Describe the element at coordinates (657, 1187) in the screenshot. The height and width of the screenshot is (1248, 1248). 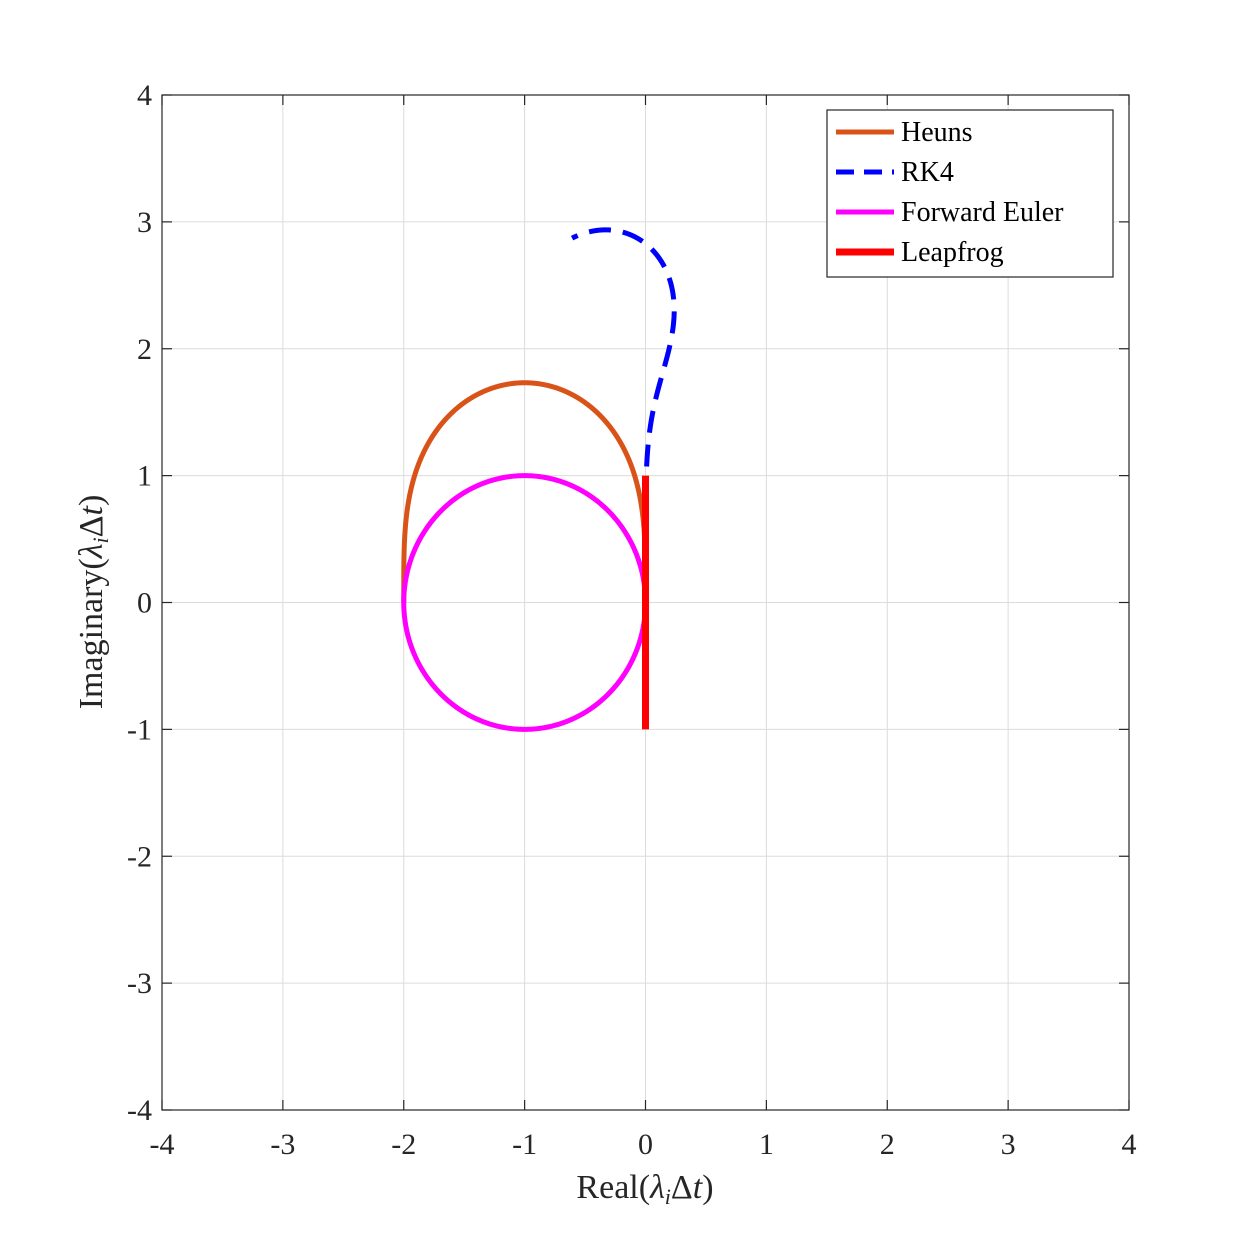
I see `x-label-sym: λ` at that location.